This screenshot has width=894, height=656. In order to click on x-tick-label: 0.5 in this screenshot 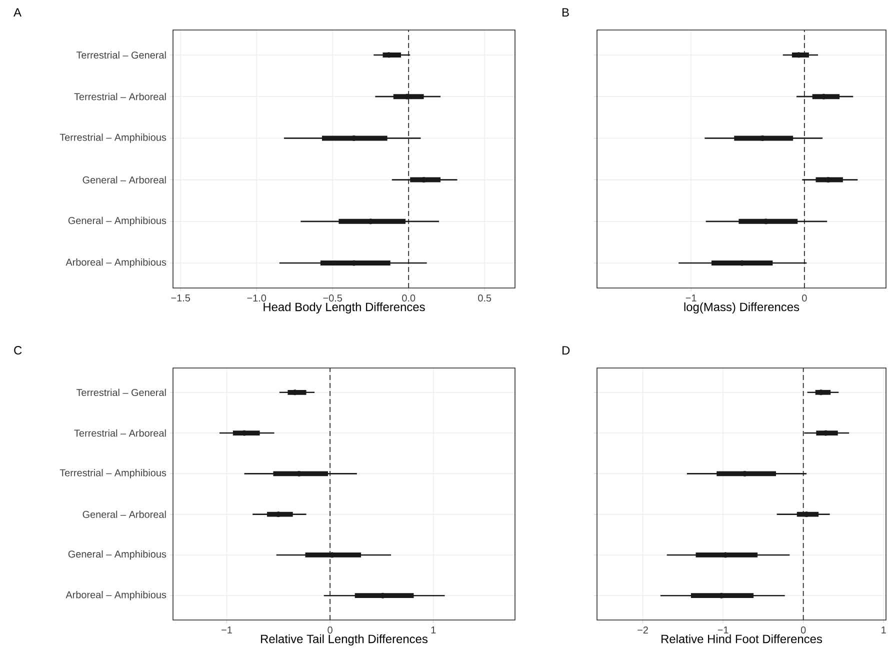, I will do `click(485, 298)`.